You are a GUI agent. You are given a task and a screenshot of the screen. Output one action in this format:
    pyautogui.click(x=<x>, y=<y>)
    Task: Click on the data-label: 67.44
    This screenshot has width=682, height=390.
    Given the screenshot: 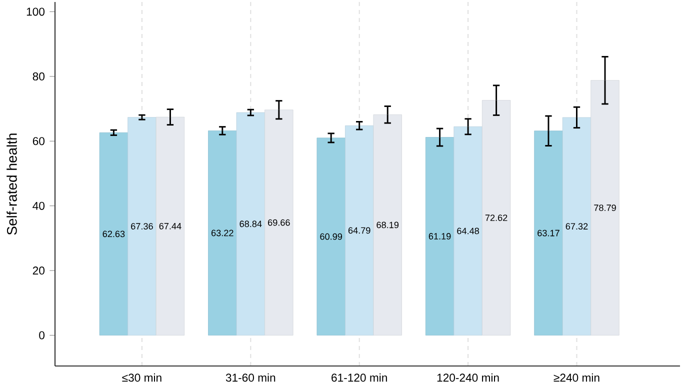 What is the action you would take?
    pyautogui.click(x=170, y=226)
    